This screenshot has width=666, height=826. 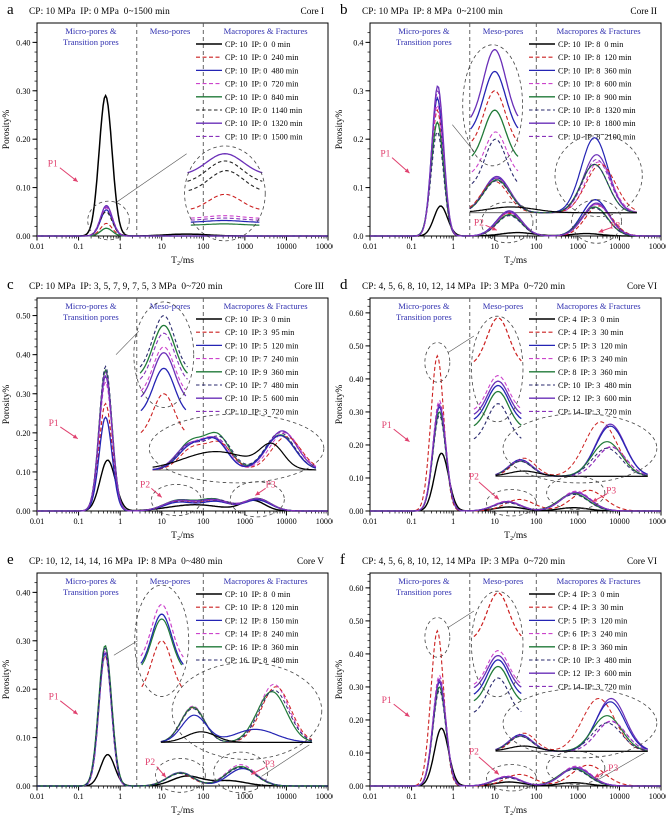 I want to click on peak-label: P1, so click(x=54, y=424).